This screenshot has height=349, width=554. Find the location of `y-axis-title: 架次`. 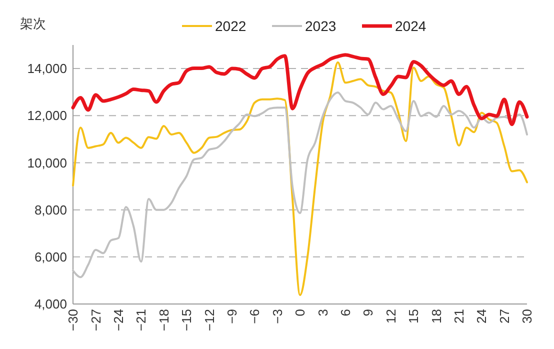

y-axis-title: 架次 is located at coordinates (33, 23).